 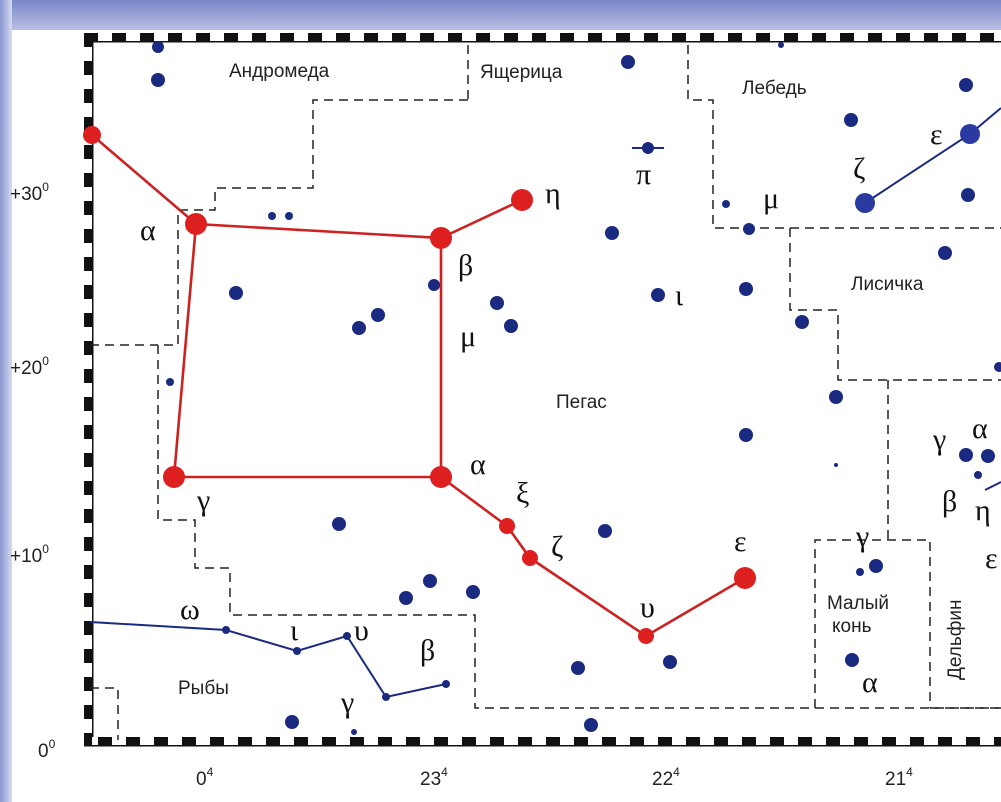 I want to click on line-beta-eta, so click(x=481, y=219).